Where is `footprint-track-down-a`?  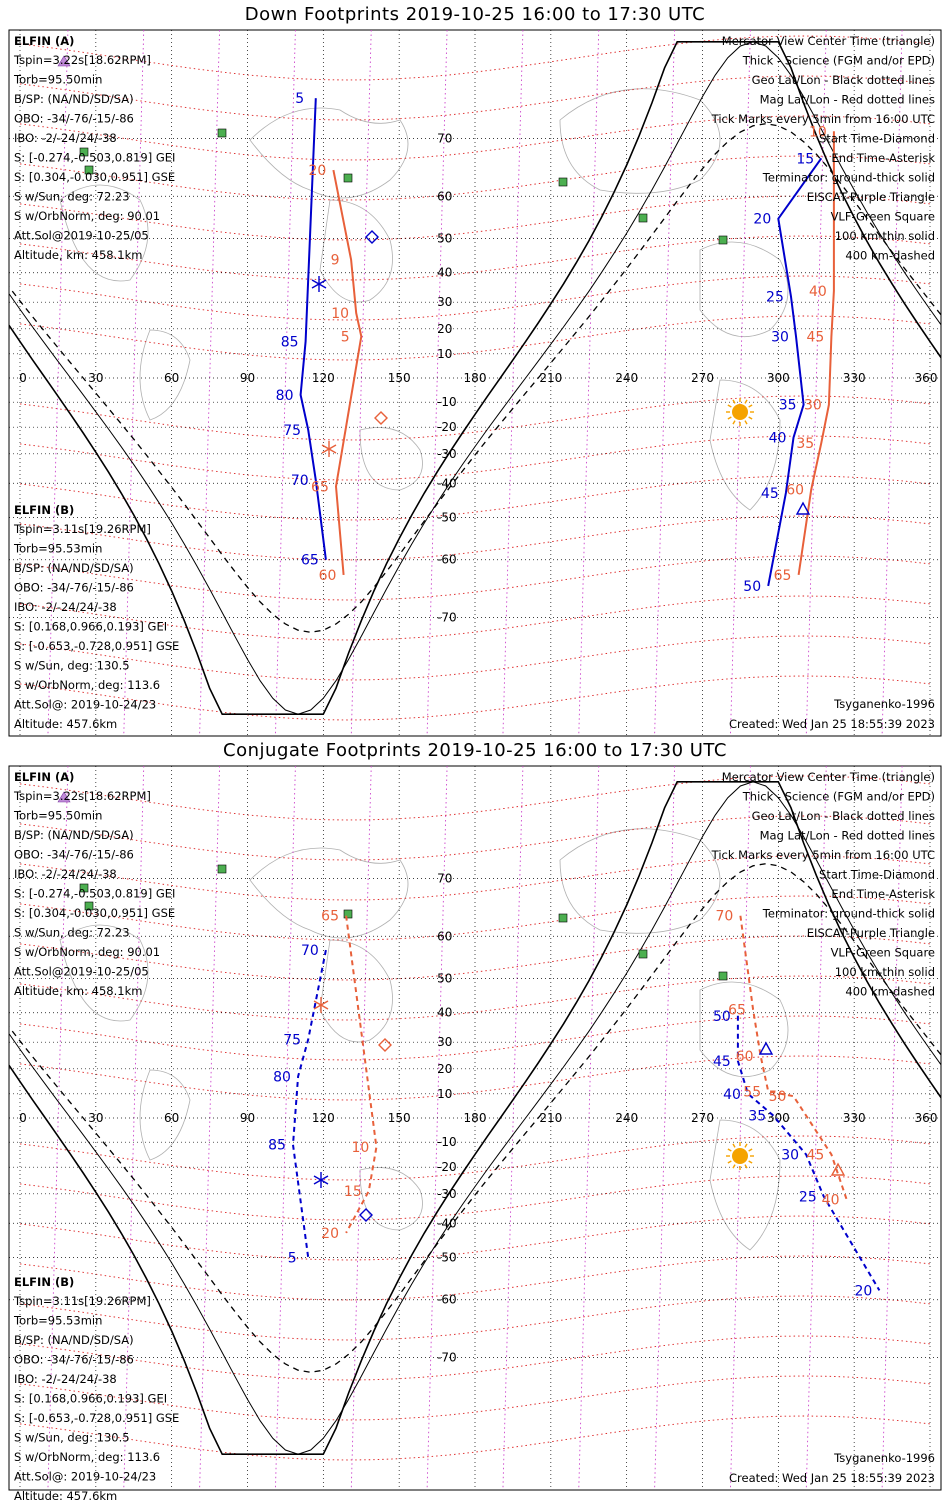 footprint-track-down-a is located at coordinates (313, 329).